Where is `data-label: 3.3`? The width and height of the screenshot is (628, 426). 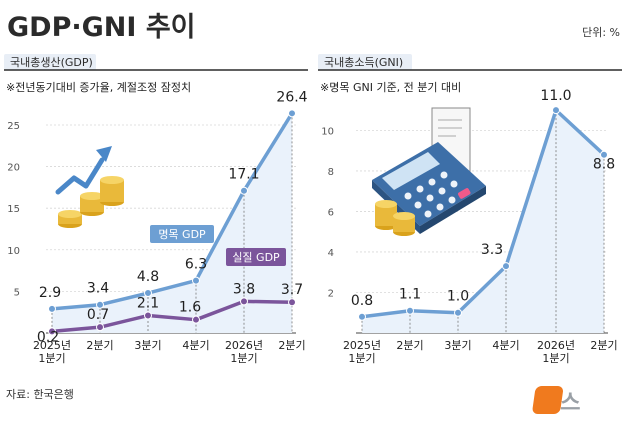 data-label: 3.3 is located at coordinates (492, 250).